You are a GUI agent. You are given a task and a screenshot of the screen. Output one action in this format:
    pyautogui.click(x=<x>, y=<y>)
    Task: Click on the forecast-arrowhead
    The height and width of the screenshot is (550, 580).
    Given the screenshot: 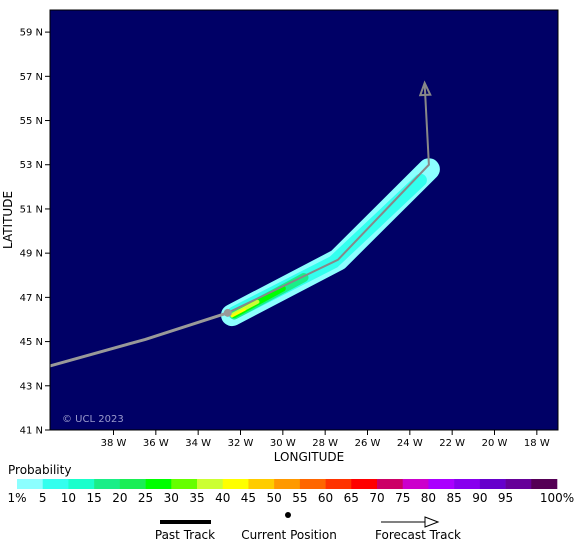 What is the action you would take?
    pyautogui.click(x=425, y=88)
    